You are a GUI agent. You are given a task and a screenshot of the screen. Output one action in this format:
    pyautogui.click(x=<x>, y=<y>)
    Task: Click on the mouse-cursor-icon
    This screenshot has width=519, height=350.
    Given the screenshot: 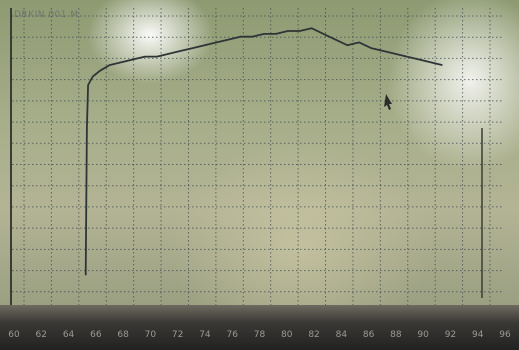 What is the action you would take?
    pyautogui.click(x=388, y=102)
    